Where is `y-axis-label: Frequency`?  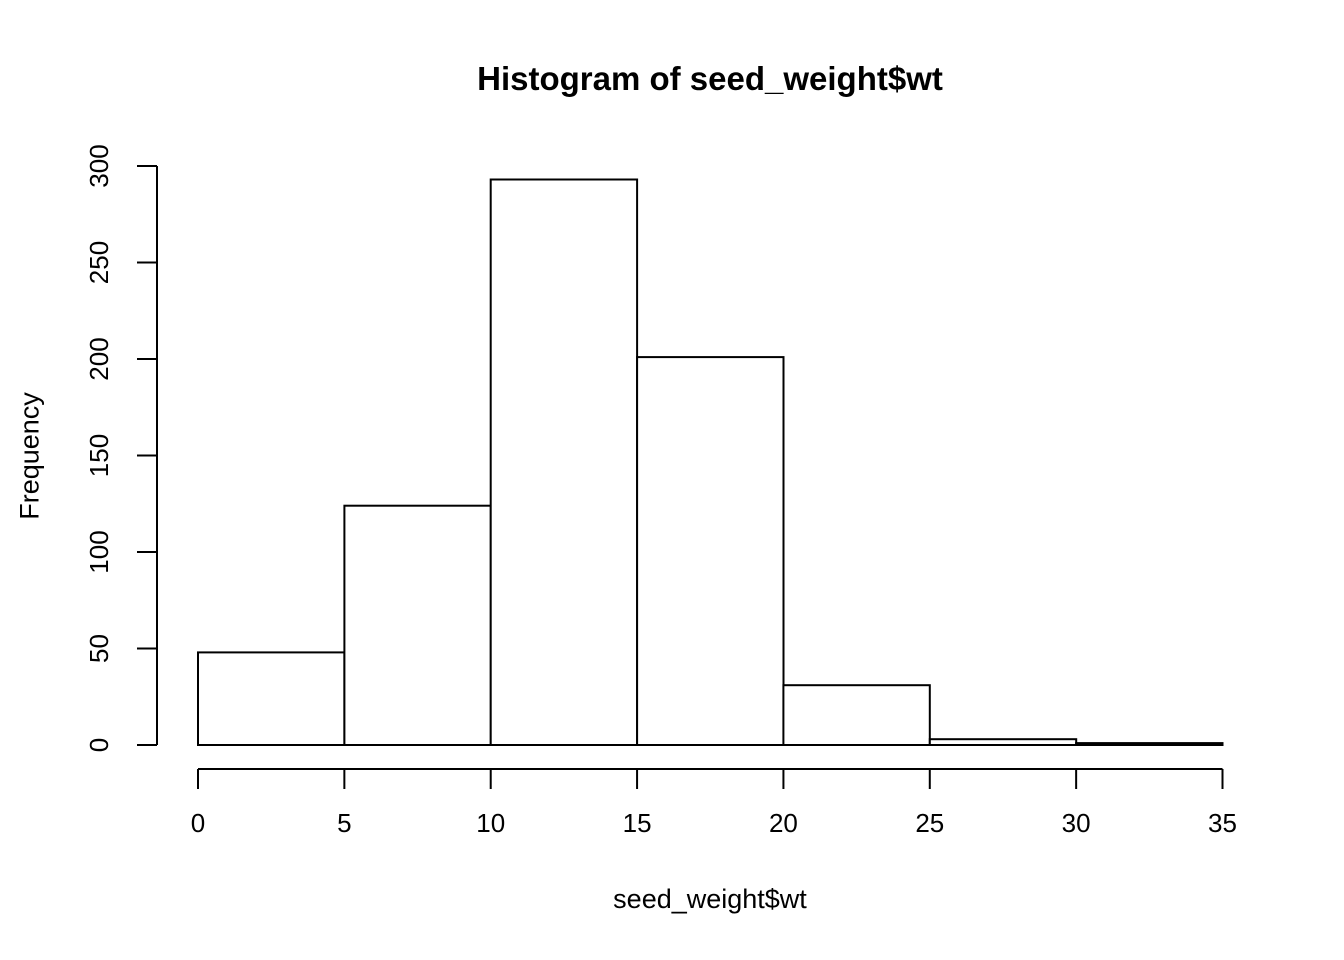
y-axis-label: Frequency is located at coordinates (29, 456).